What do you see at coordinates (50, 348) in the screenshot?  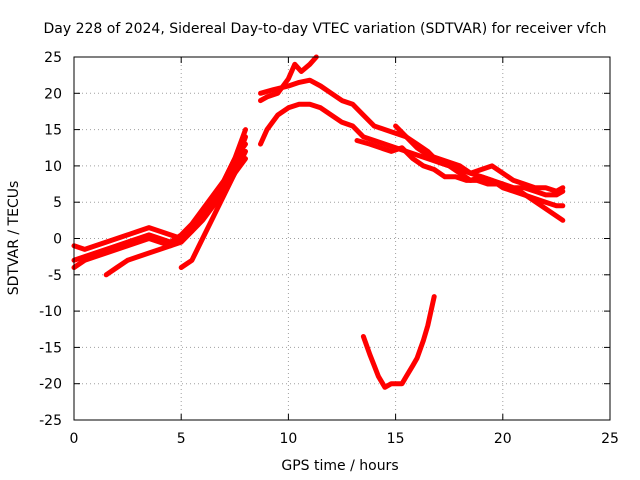 I see `y-tick-label: -15` at bounding box center [50, 348].